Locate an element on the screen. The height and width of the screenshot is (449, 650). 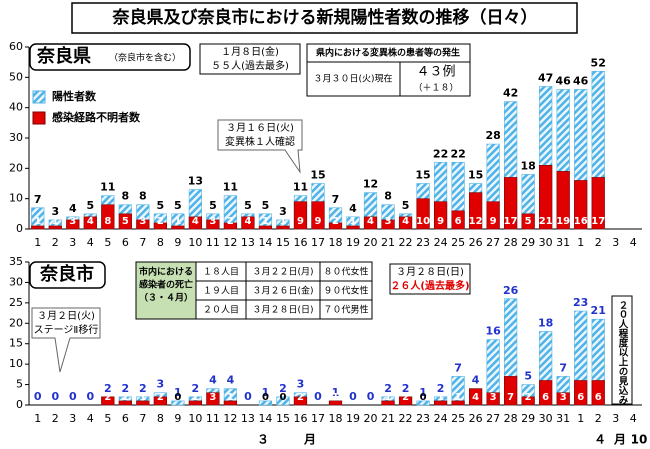
value-label: 22 is located at coordinates (440, 153).